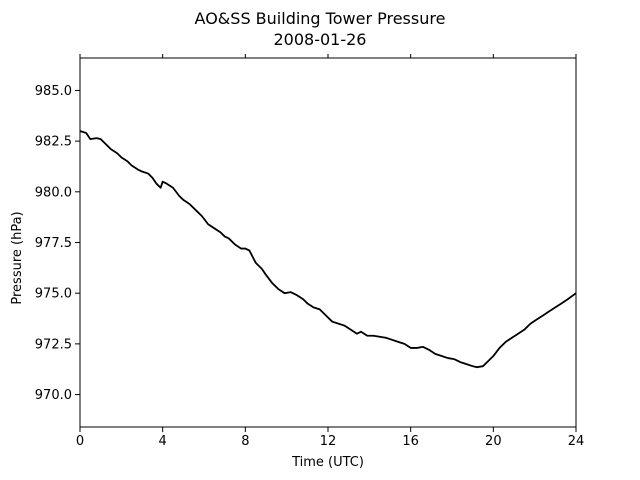 The height and width of the screenshot is (480, 640). Describe the element at coordinates (327, 462) in the screenshot. I see `x-axis-label: Time (UTC)` at that location.